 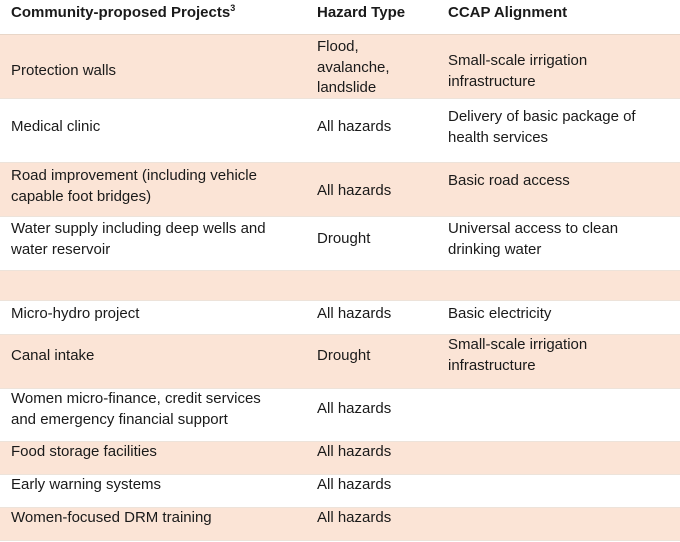 What do you see at coordinates (136, 398) in the screenshot?
I see `project-cell-line: Women micro-finance, credit services` at bounding box center [136, 398].